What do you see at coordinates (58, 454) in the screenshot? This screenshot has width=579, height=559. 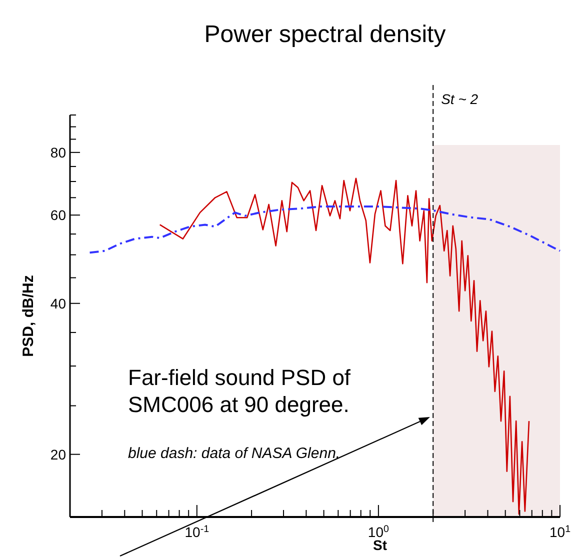 I see `y-tick-label: 20` at bounding box center [58, 454].